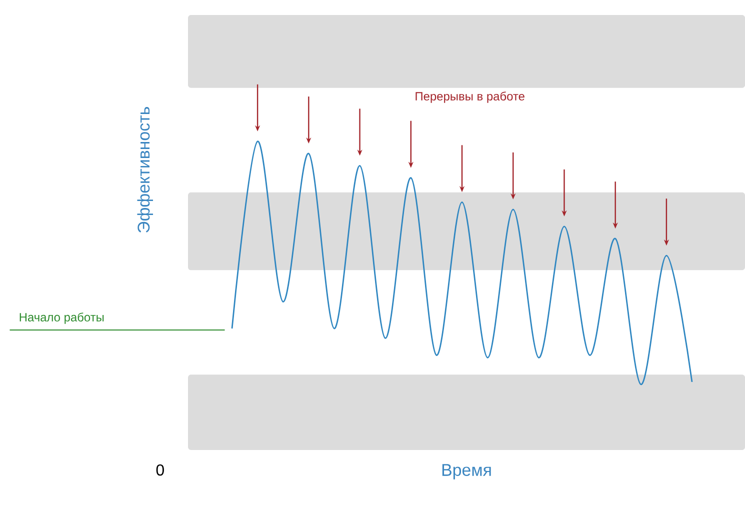  What do you see at coordinates (145, 170) in the screenshot?
I see `y-axis-title: Эффективность` at bounding box center [145, 170].